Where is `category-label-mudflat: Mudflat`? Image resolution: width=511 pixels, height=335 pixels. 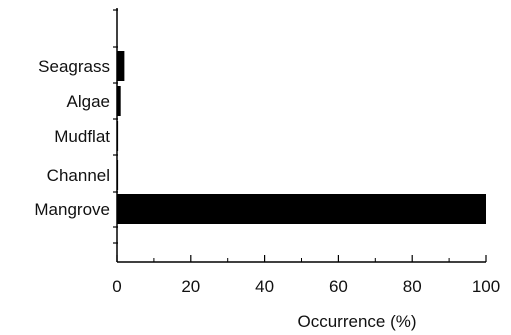 category-label-mudflat: Mudflat is located at coordinates (82, 136).